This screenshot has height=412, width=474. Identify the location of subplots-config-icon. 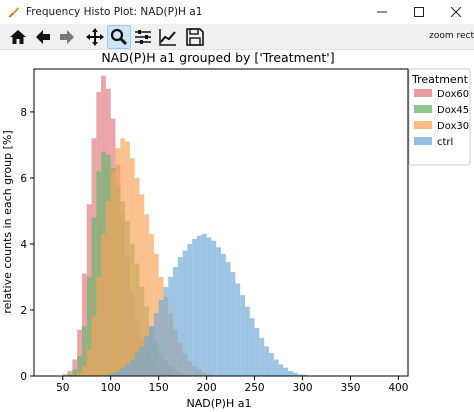
(143, 37).